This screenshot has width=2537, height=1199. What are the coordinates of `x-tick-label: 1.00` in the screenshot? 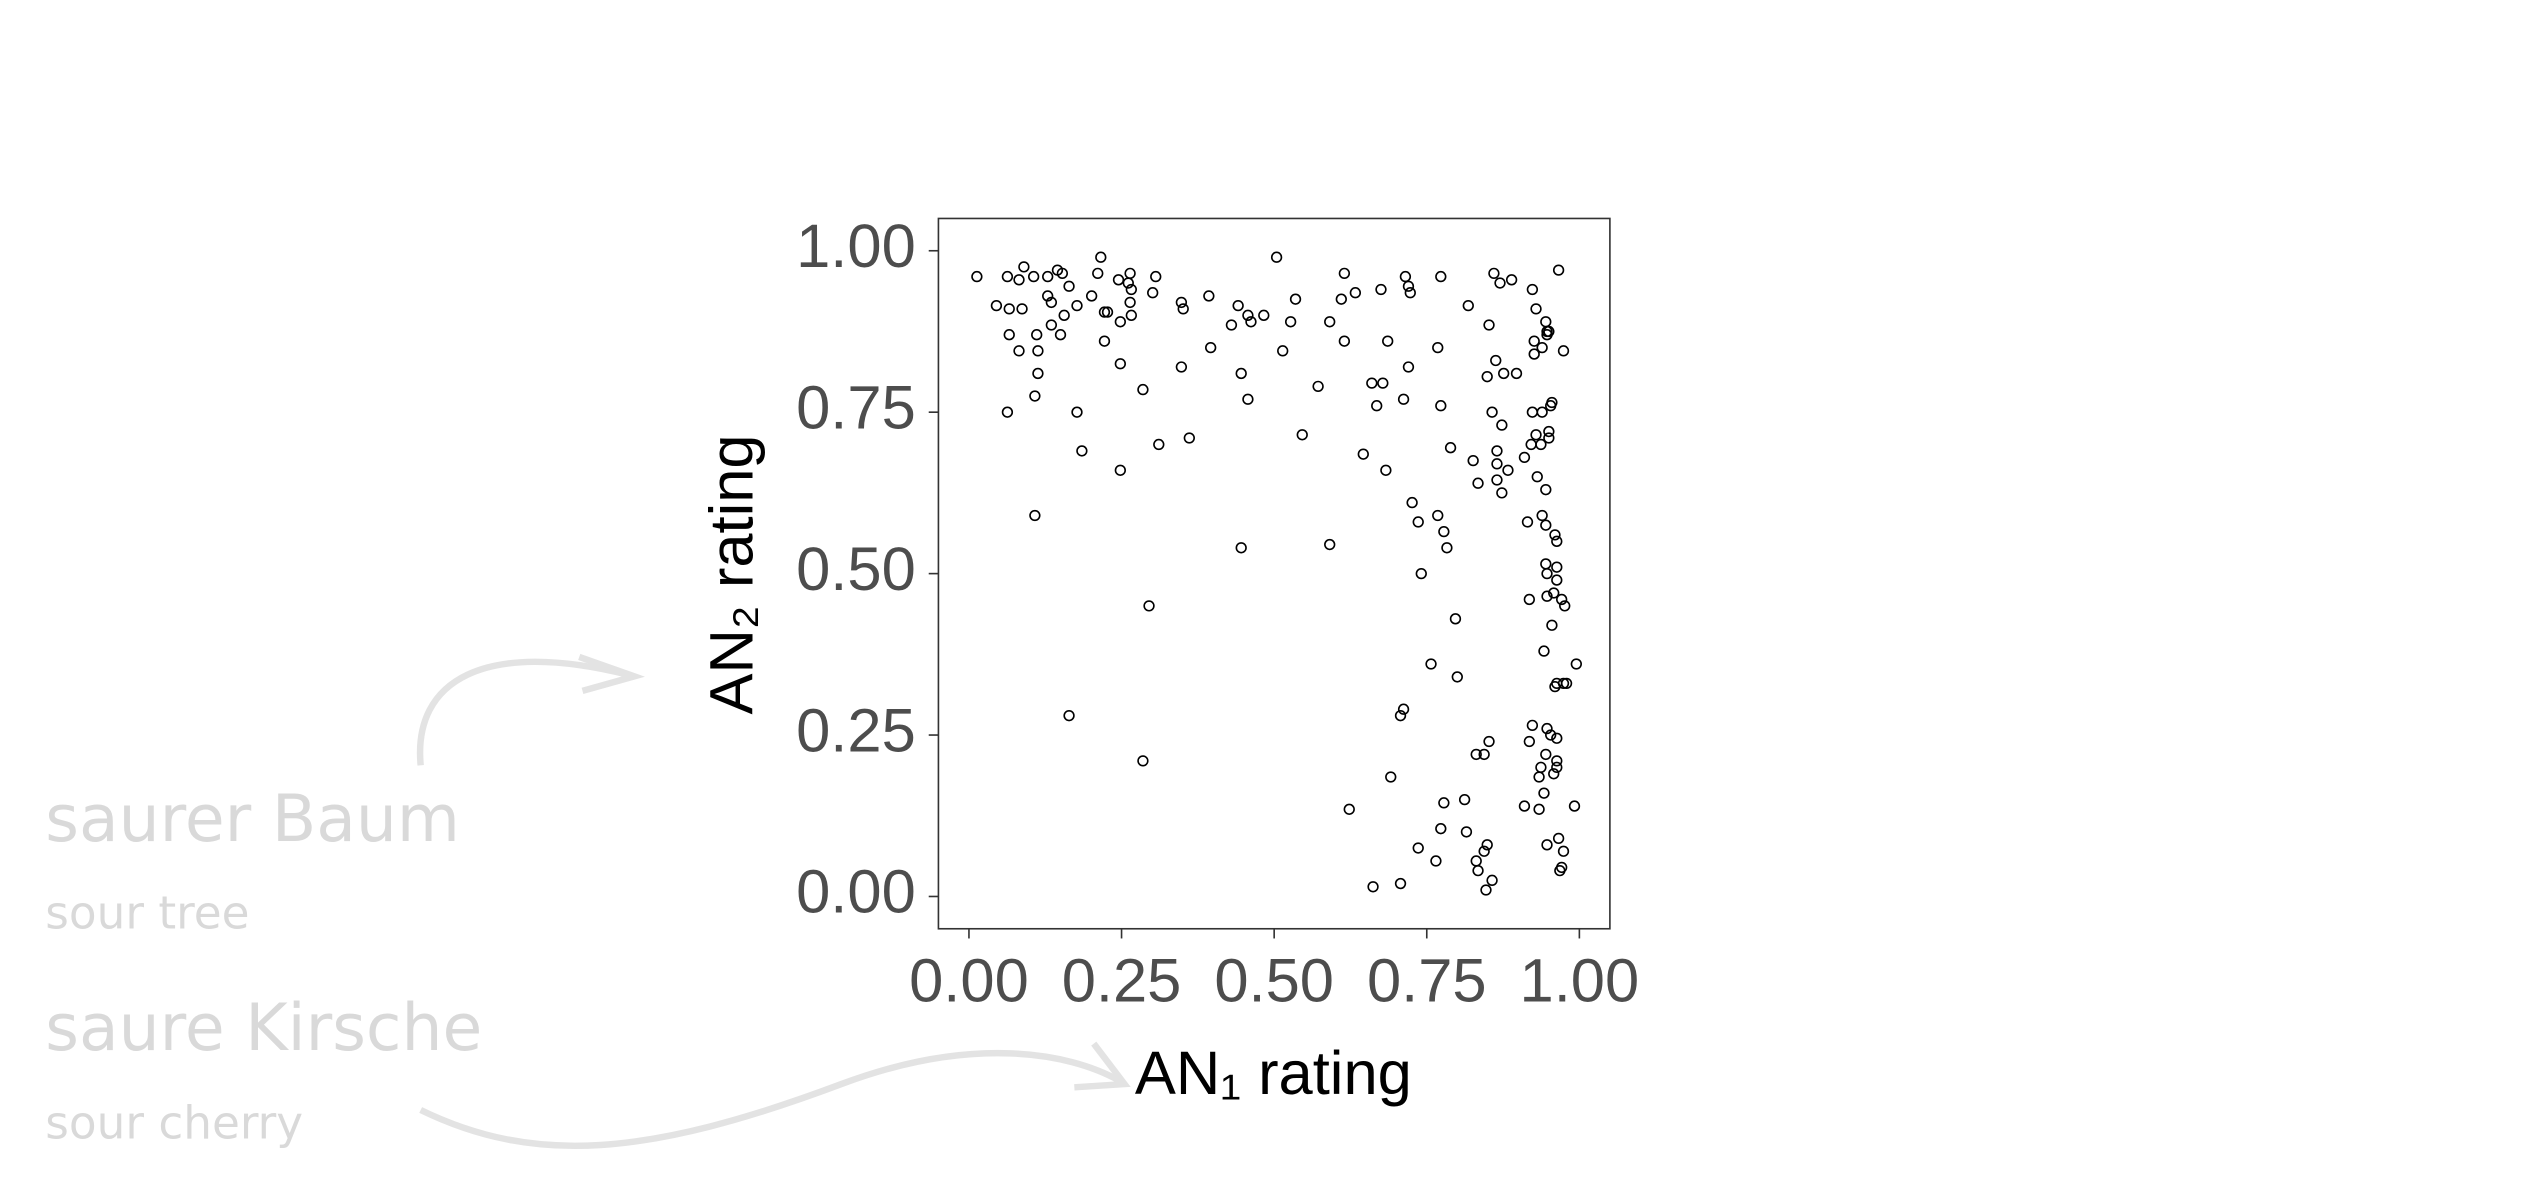 It's located at (1580, 981).